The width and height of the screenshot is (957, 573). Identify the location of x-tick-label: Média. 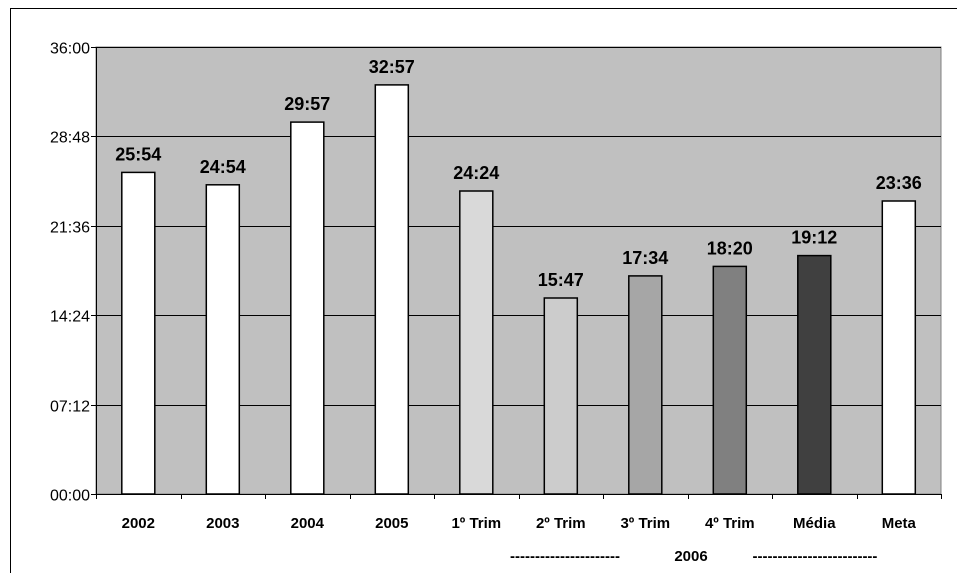
(814, 523).